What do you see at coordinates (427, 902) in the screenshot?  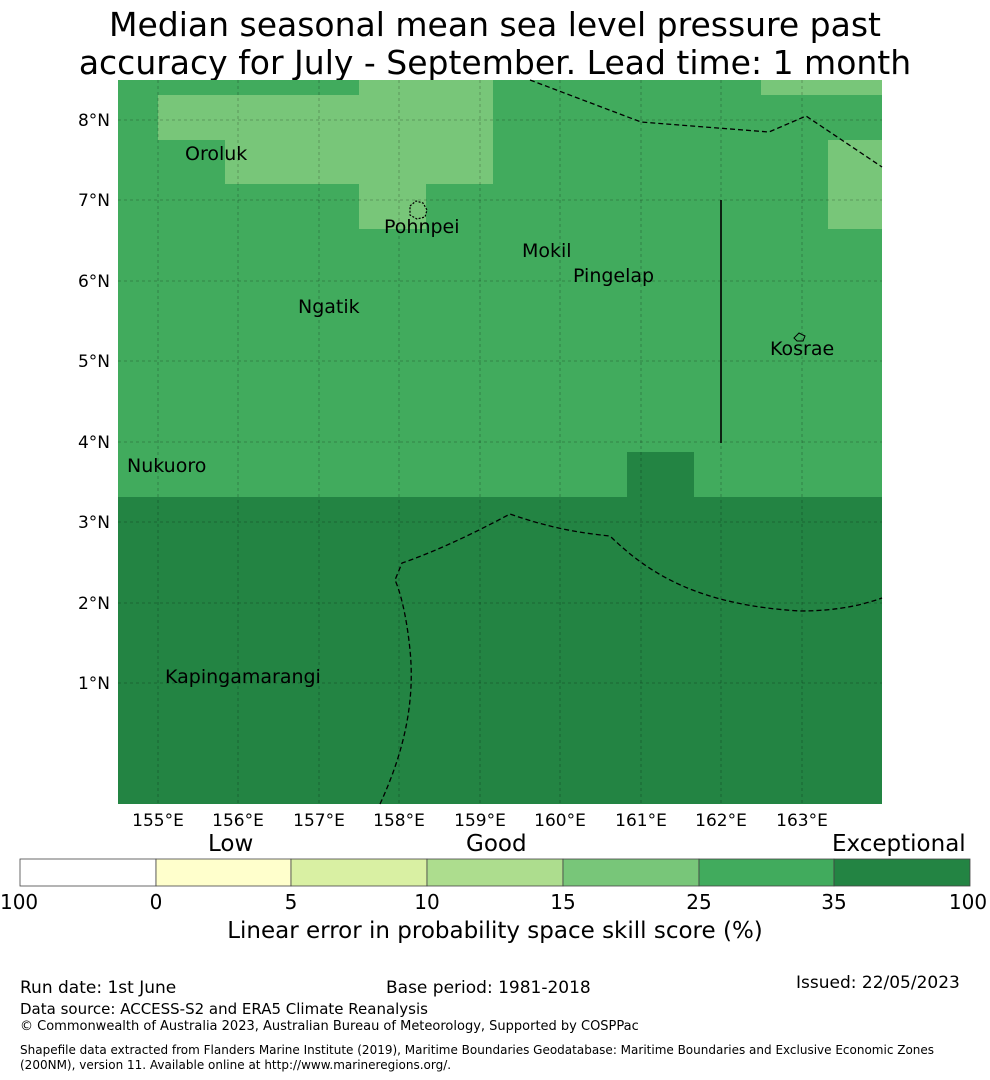 I see `colorbar-tick: 10` at bounding box center [427, 902].